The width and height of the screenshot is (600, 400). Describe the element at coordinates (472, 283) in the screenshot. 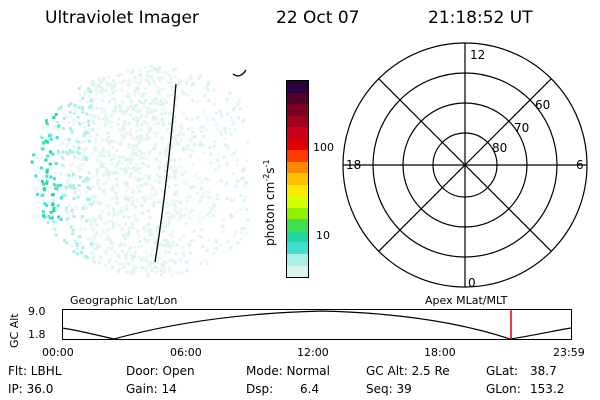

I see `mlt-label-0: 0` at that location.